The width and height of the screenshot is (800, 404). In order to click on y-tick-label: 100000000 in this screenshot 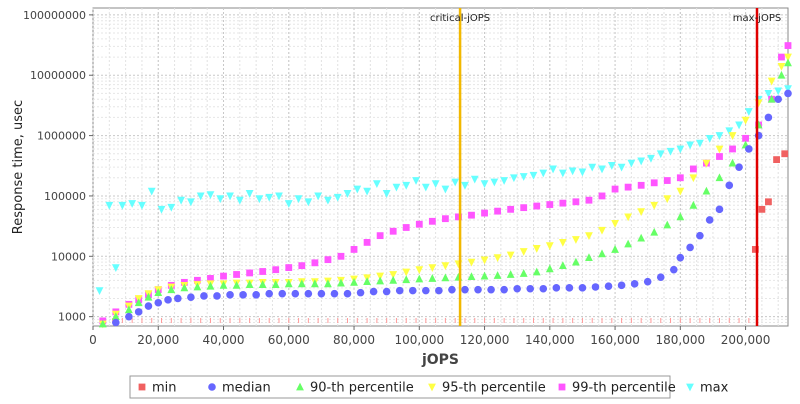, I will do `click(54, 15)`.